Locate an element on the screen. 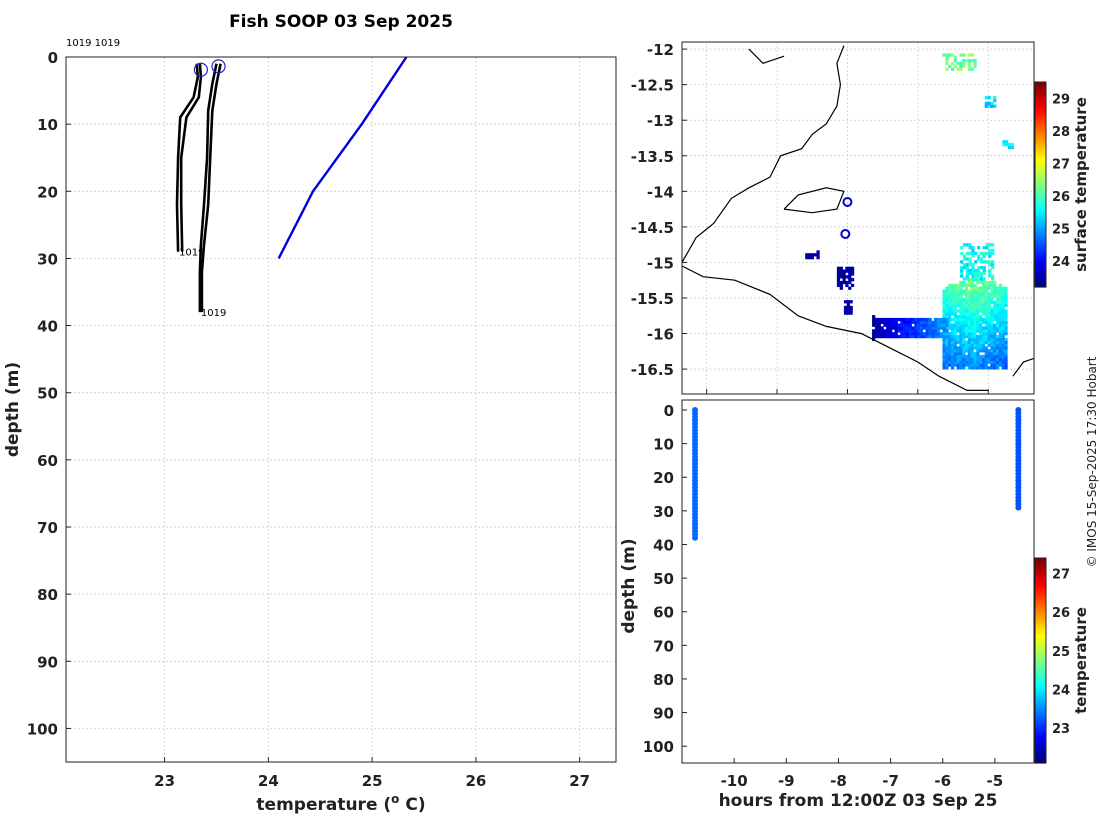 This screenshot has height=820, width=1100. map-content is located at coordinates (858, 218).